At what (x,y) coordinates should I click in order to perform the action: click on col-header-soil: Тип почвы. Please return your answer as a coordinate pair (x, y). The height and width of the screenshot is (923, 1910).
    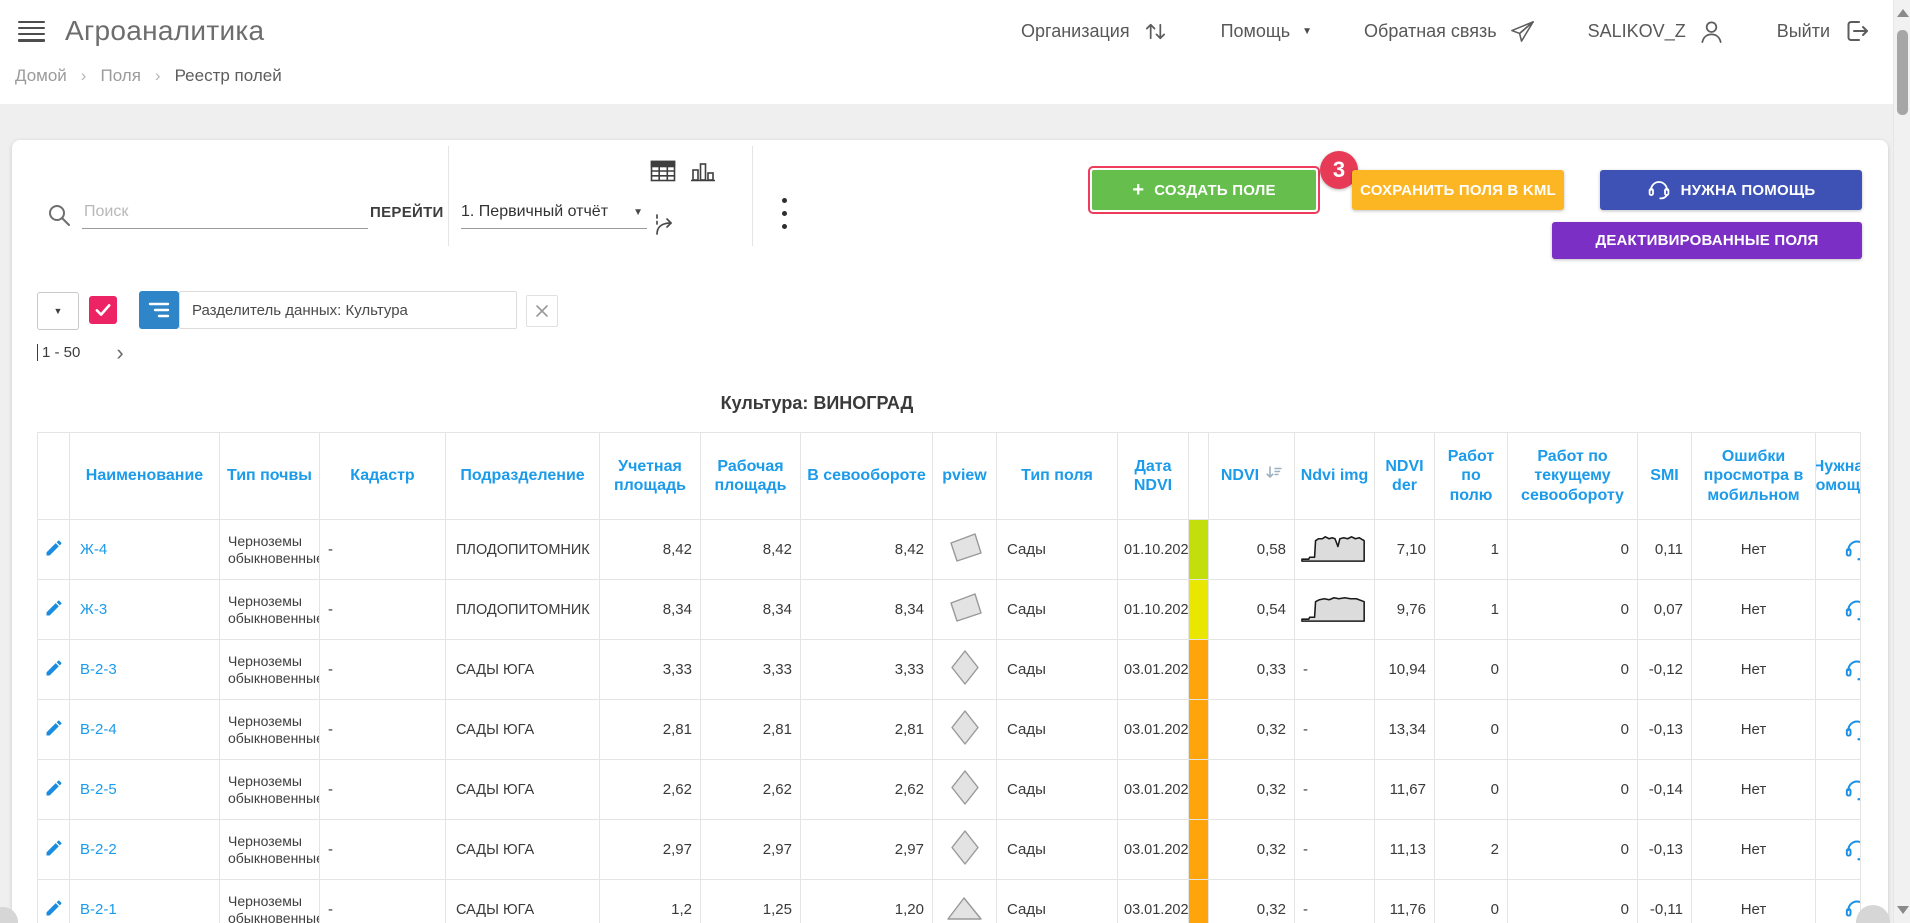
    Looking at the image, I should click on (269, 476).